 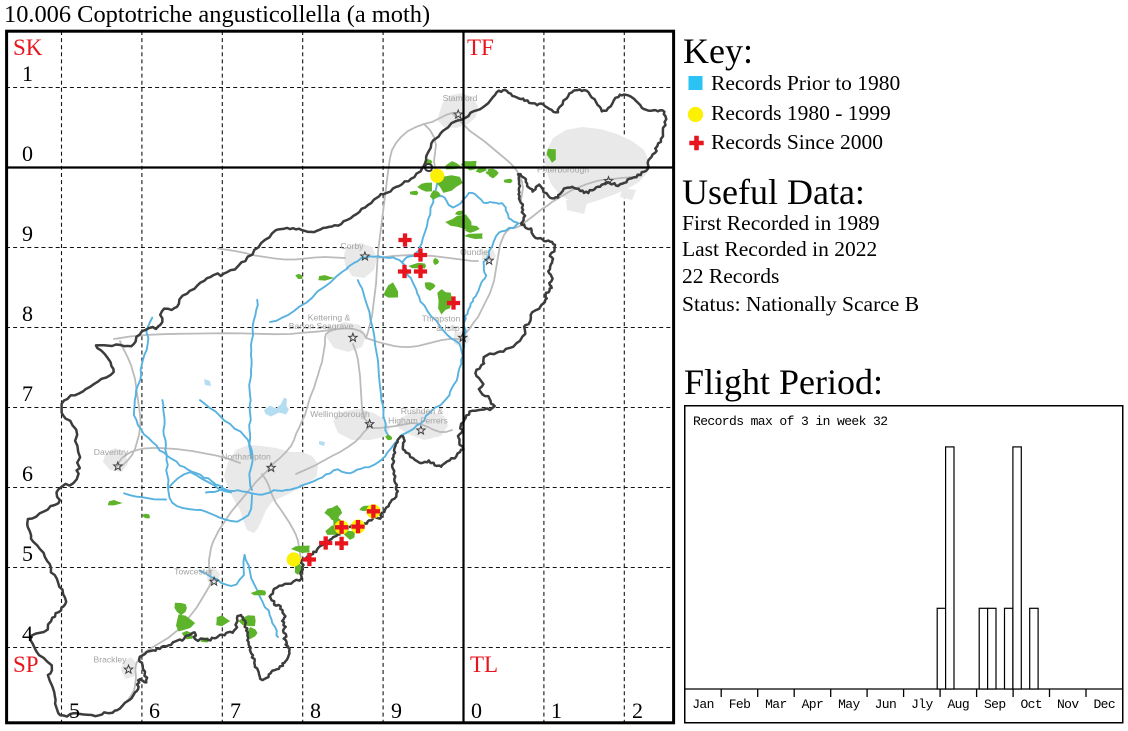 What do you see at coordinates (1068, 704) in the screenshot?
I see `svg-text: Nov` at bounding box center [1068, 704].